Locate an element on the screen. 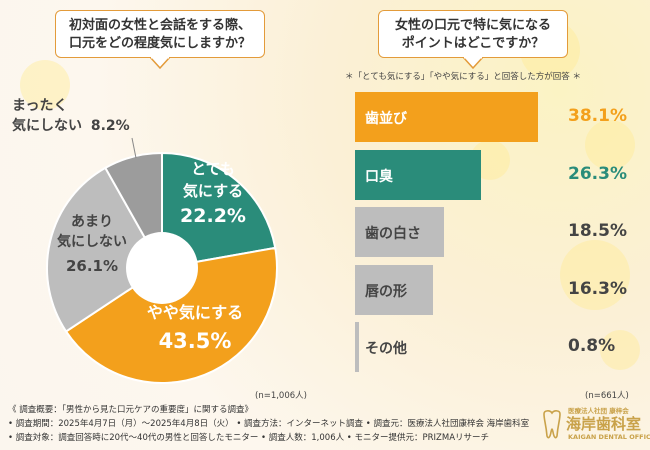 The height and width of the screenshot is (450, 650). bar-label-teeth-whiteness: 歯の白さ is located at coordinates (393, 234).